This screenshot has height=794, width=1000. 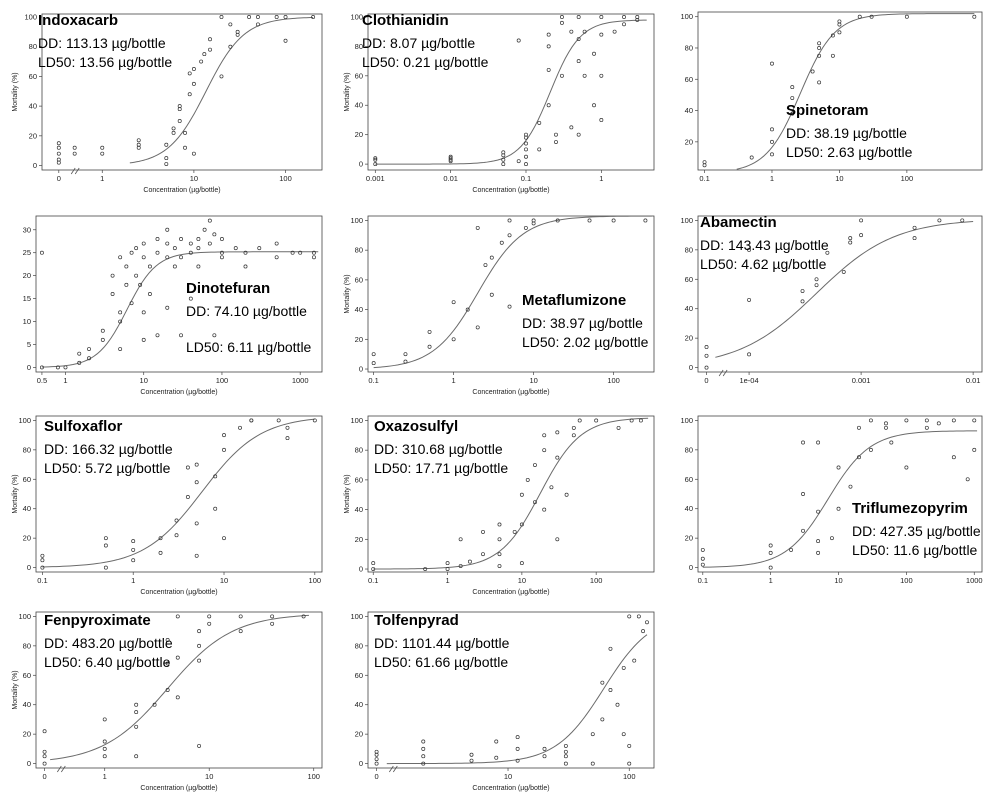 What do you see at coordinates (27, 229) in the screenshot?
I see `y-tick-label: 30` at bounding box center [27, 229].